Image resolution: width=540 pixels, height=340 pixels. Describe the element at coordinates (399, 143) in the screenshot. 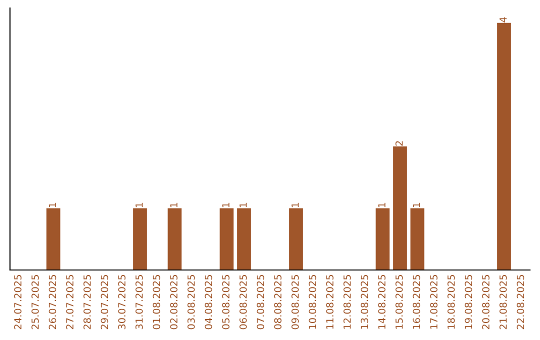

I see `data-label: 2` at that location.